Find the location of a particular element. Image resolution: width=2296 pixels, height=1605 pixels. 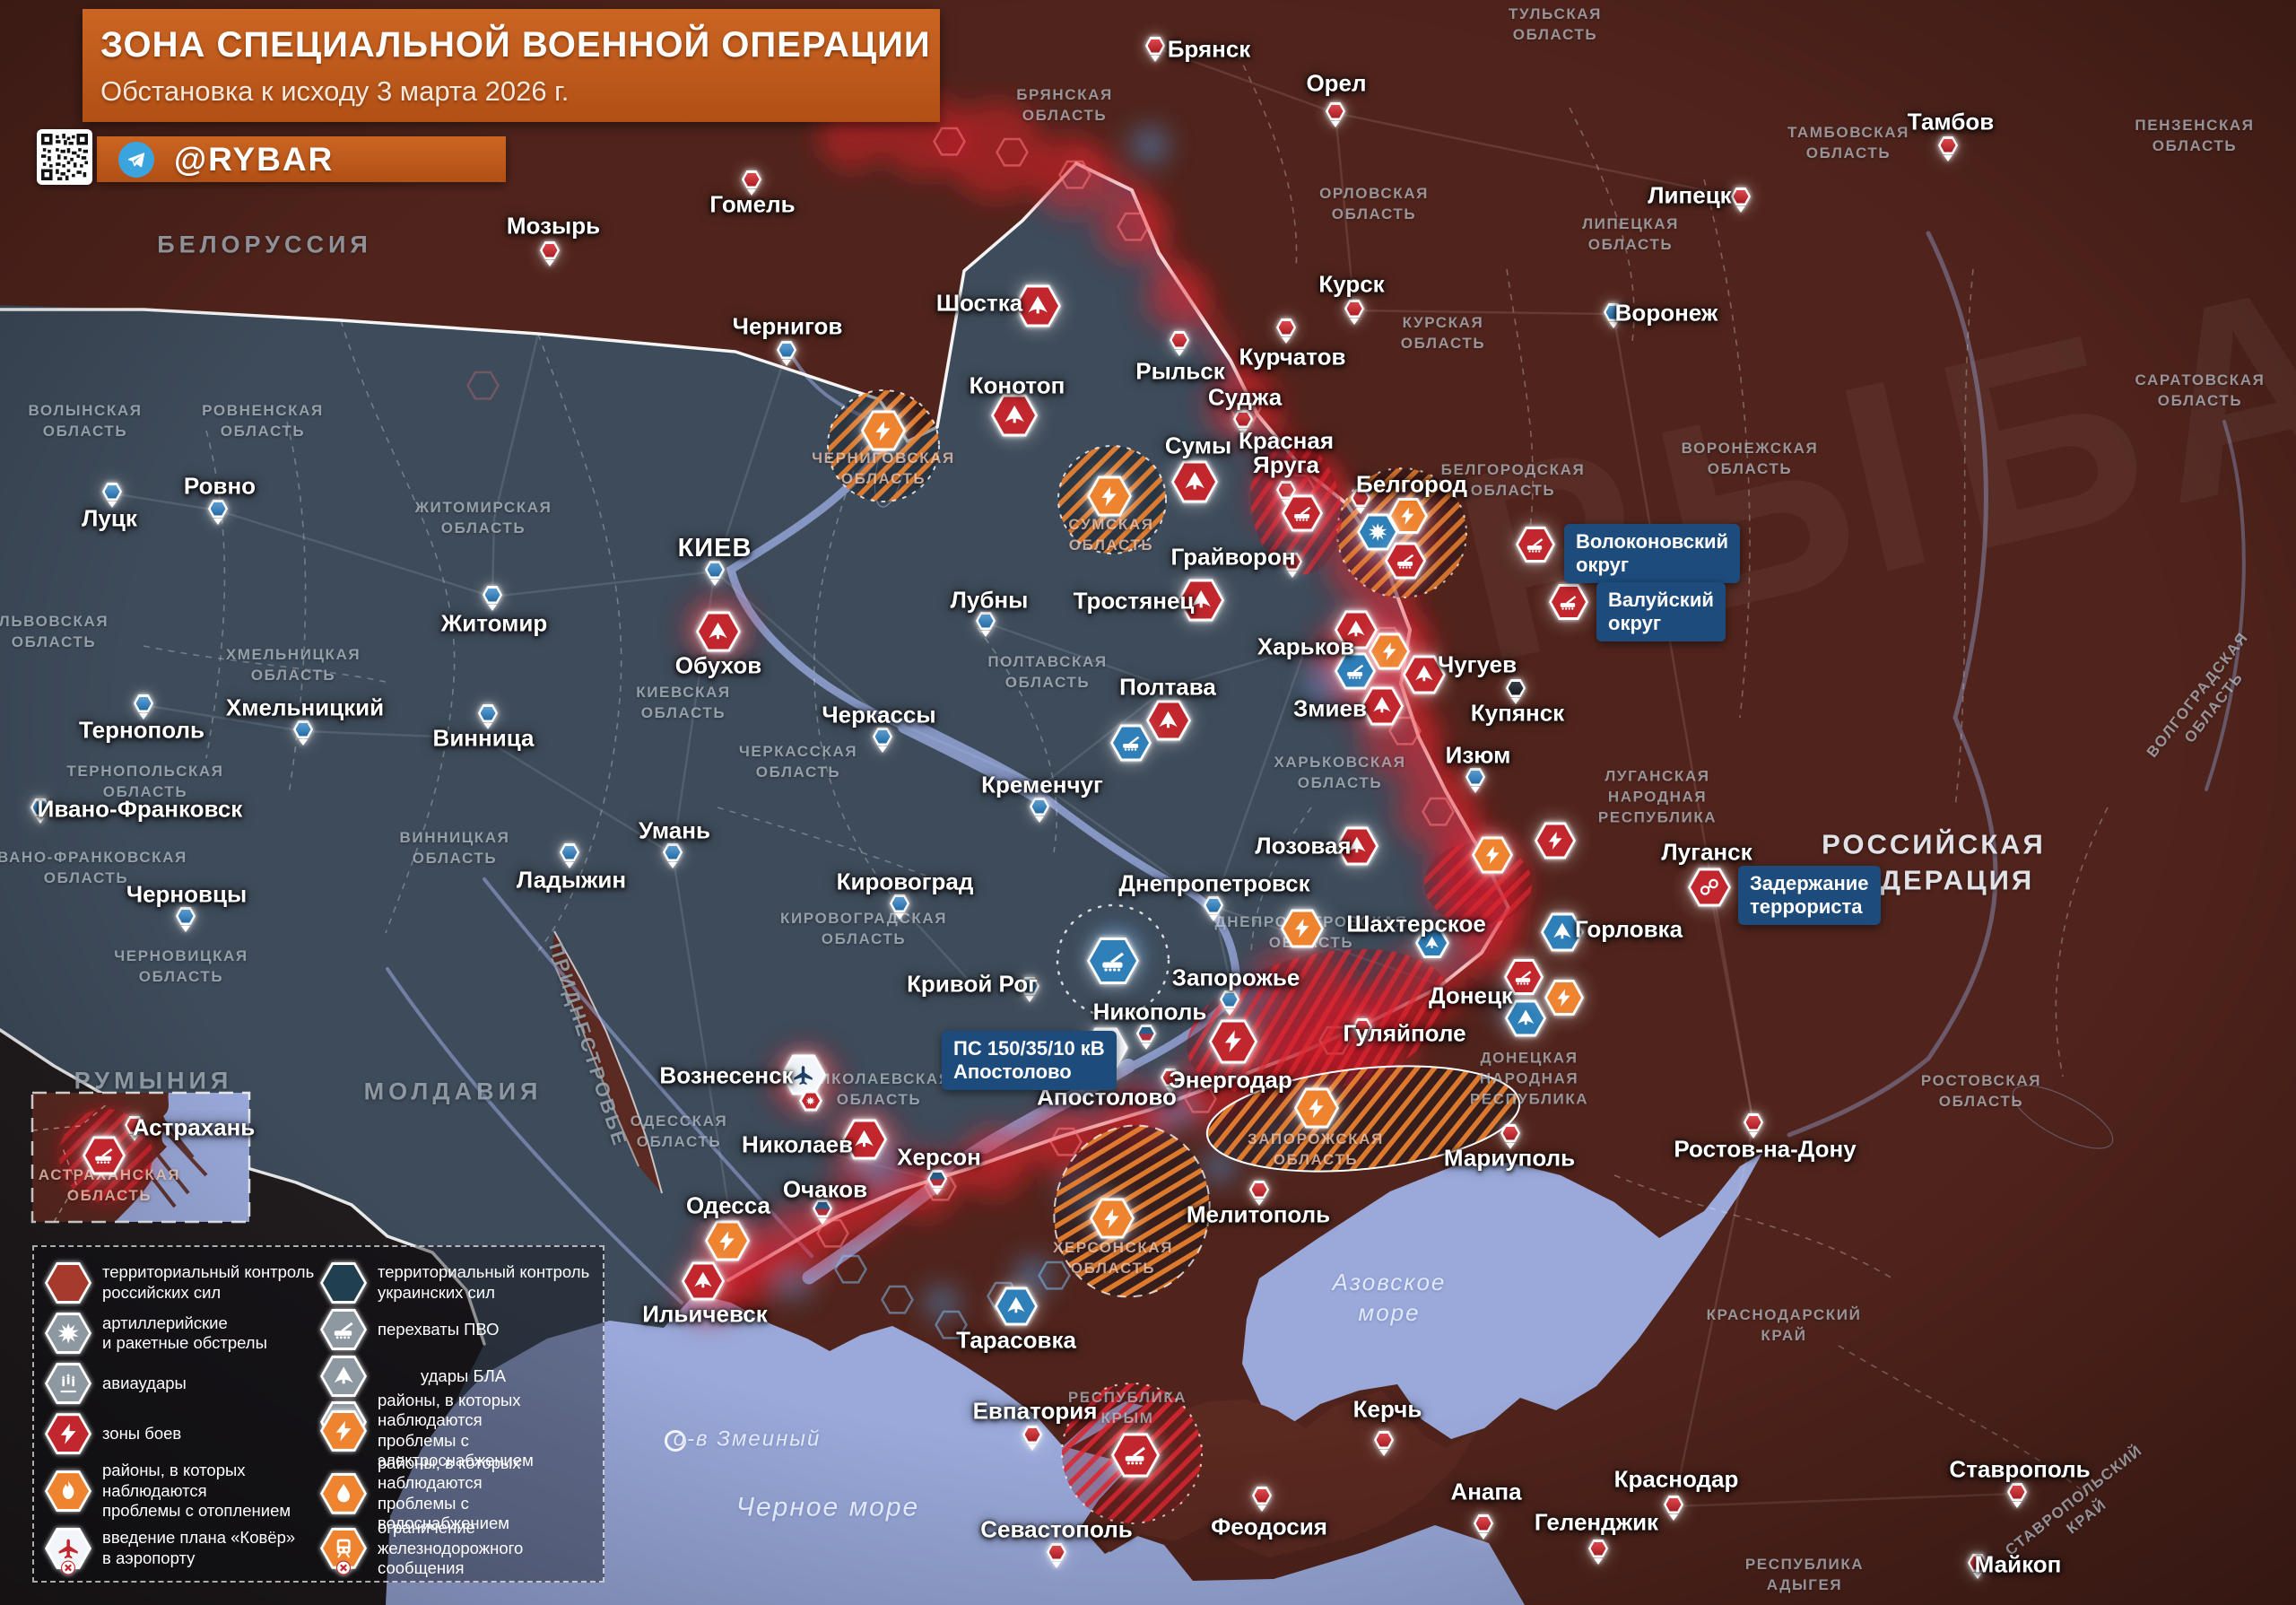

map-icon-red-cuffs is located at coordinates (1709, 887).